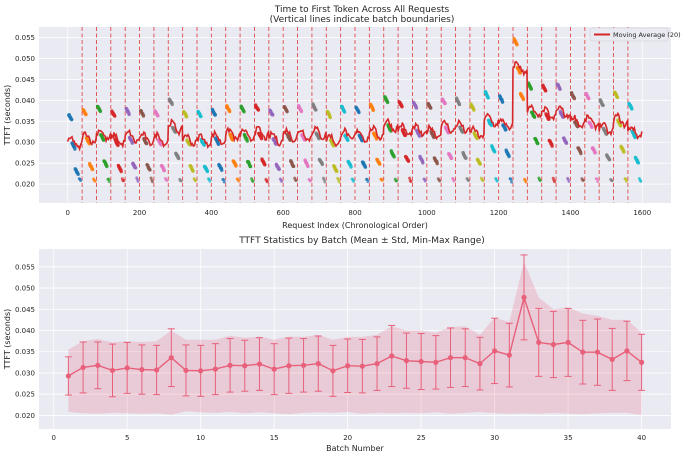  Describe the element at coordinates (274, 438) in the screenshot. I see `bottom-x-tick-label: 15` at that location.